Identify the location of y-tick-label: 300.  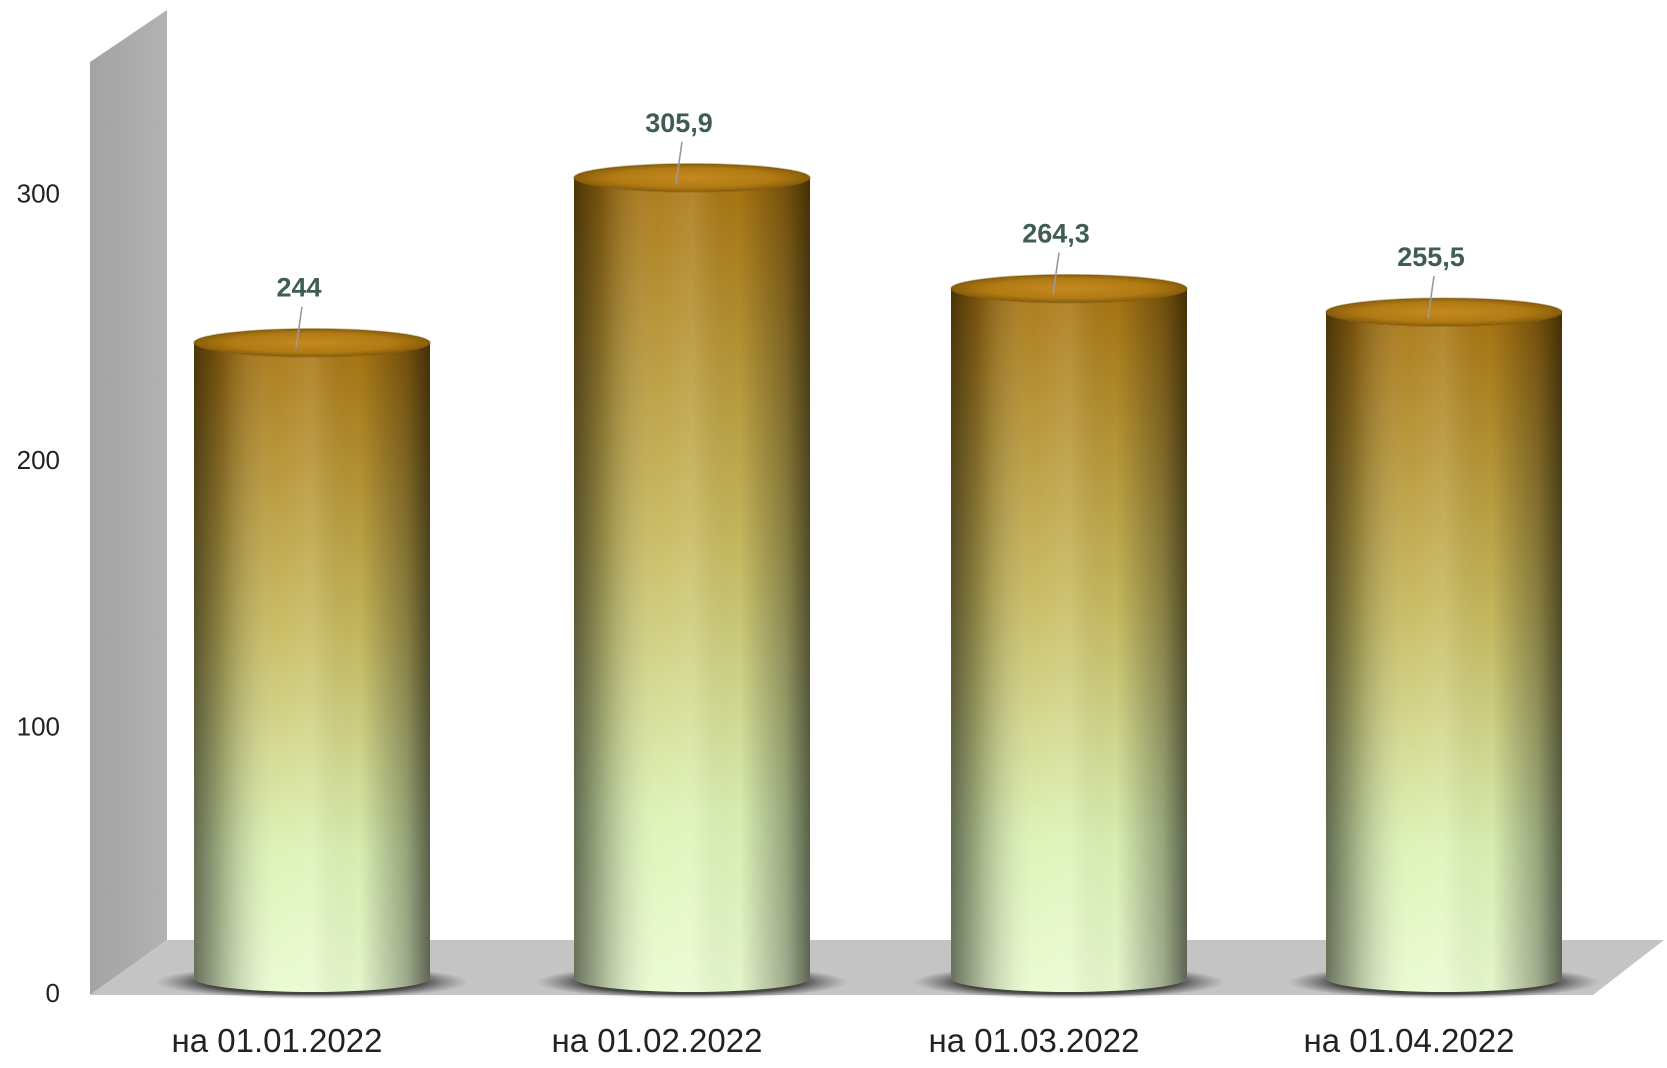
(38, 194).